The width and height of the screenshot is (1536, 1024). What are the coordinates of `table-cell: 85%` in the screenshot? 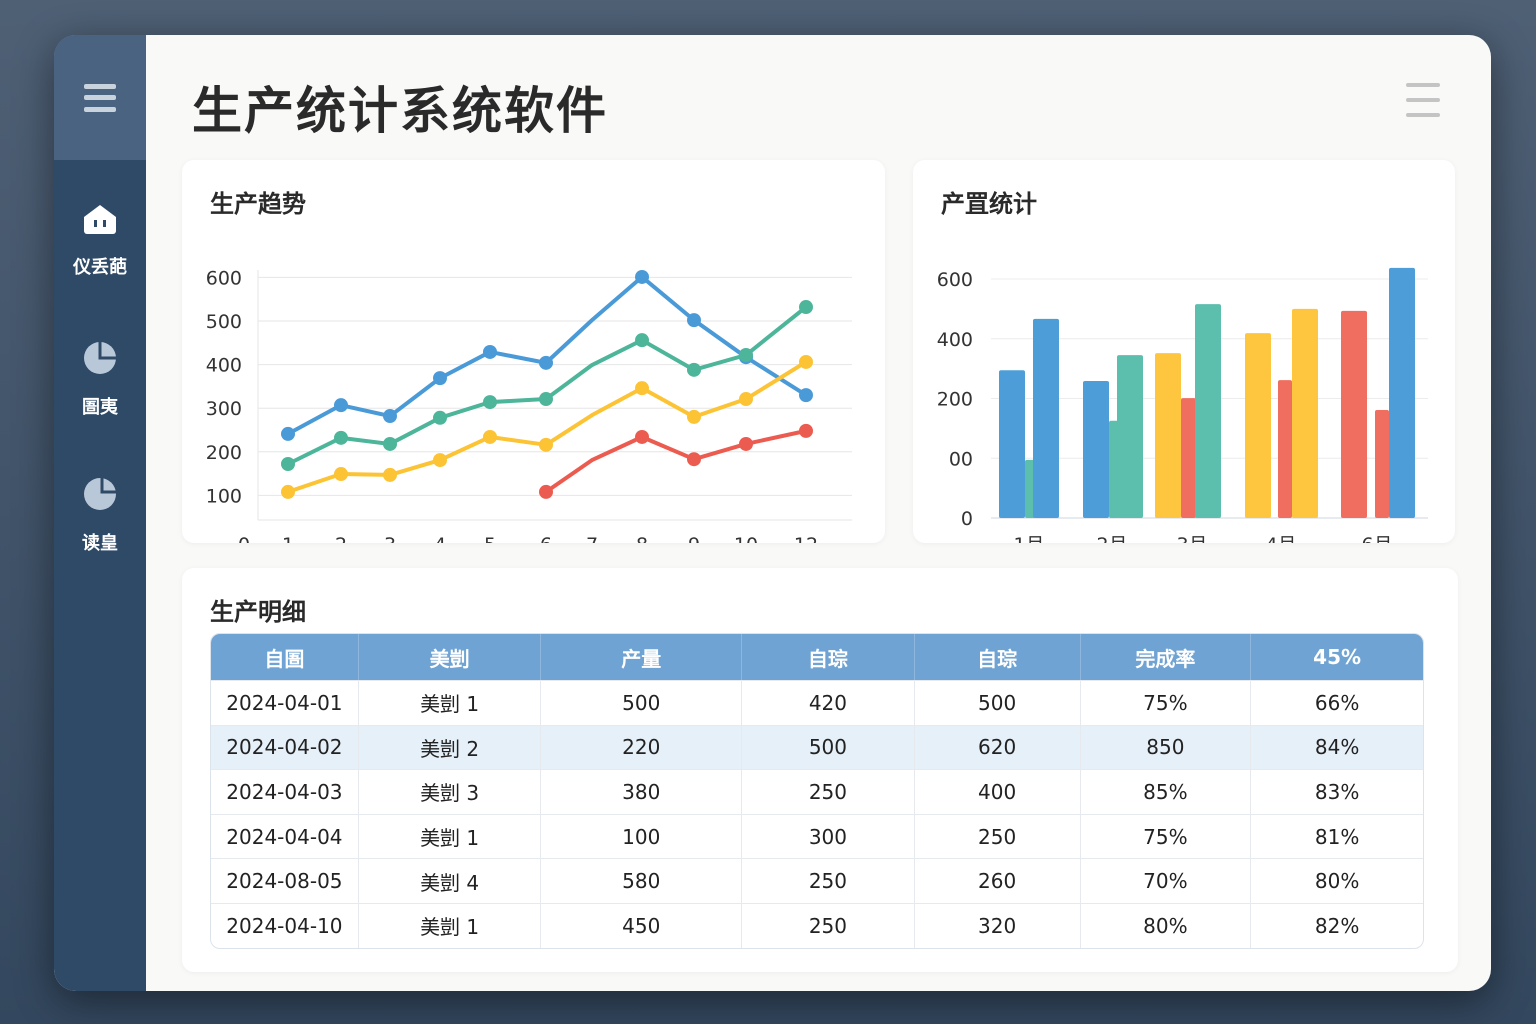 It's located at (1166, 791).